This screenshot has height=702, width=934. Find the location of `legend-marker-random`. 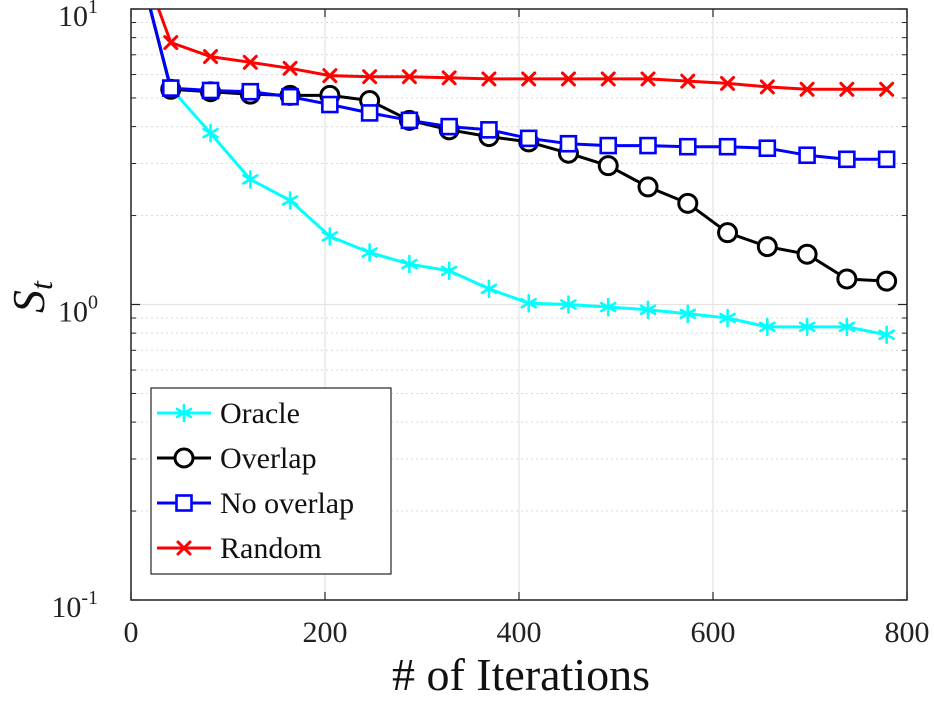

legend-marker-random is located at coordinates (184, 548).